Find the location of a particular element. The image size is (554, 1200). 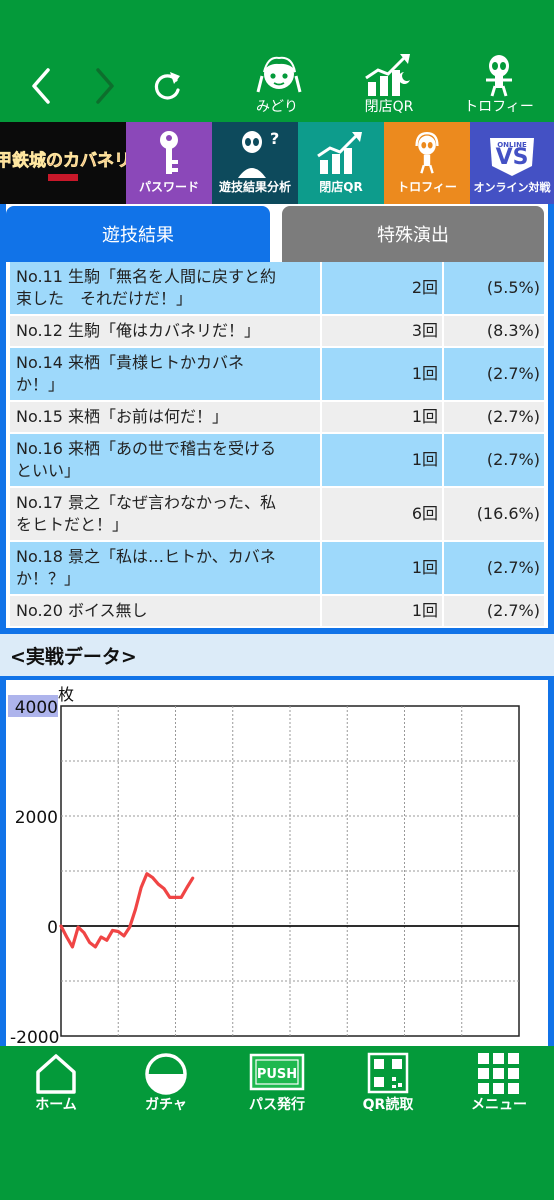

tab-special-effects: 特殊演出 is located at coordinates (413, 234).